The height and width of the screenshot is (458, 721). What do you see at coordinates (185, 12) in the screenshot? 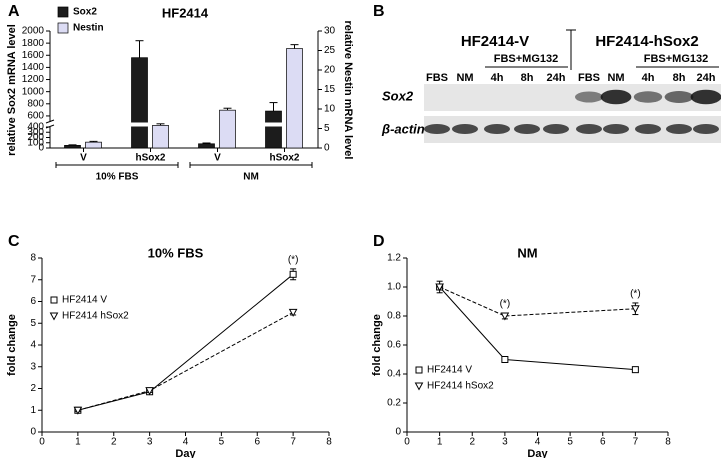
I see `chart-title: HF2414` at bounding box center [185, 12].